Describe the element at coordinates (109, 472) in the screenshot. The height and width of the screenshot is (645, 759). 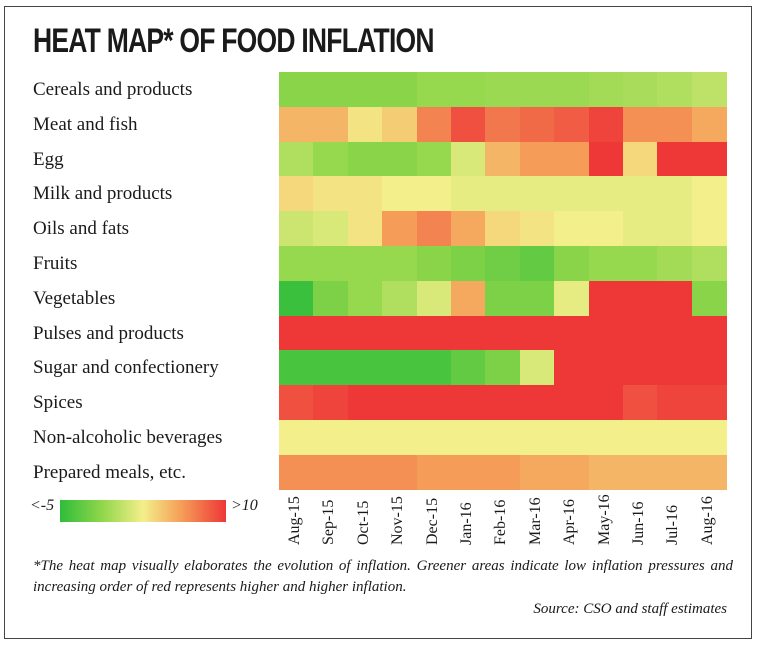
I see `row-label: Prepared meals, etc.` at that location.